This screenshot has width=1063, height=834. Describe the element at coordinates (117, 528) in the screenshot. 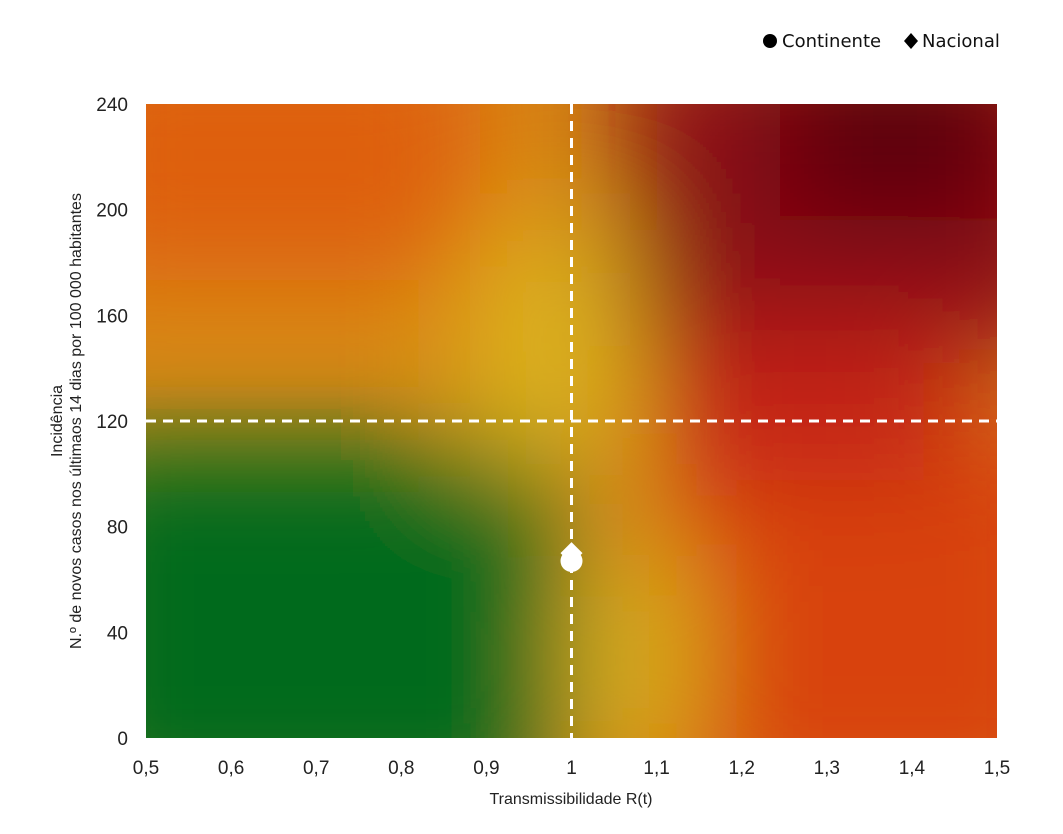

I see `y-tick-label: 80` at that location.